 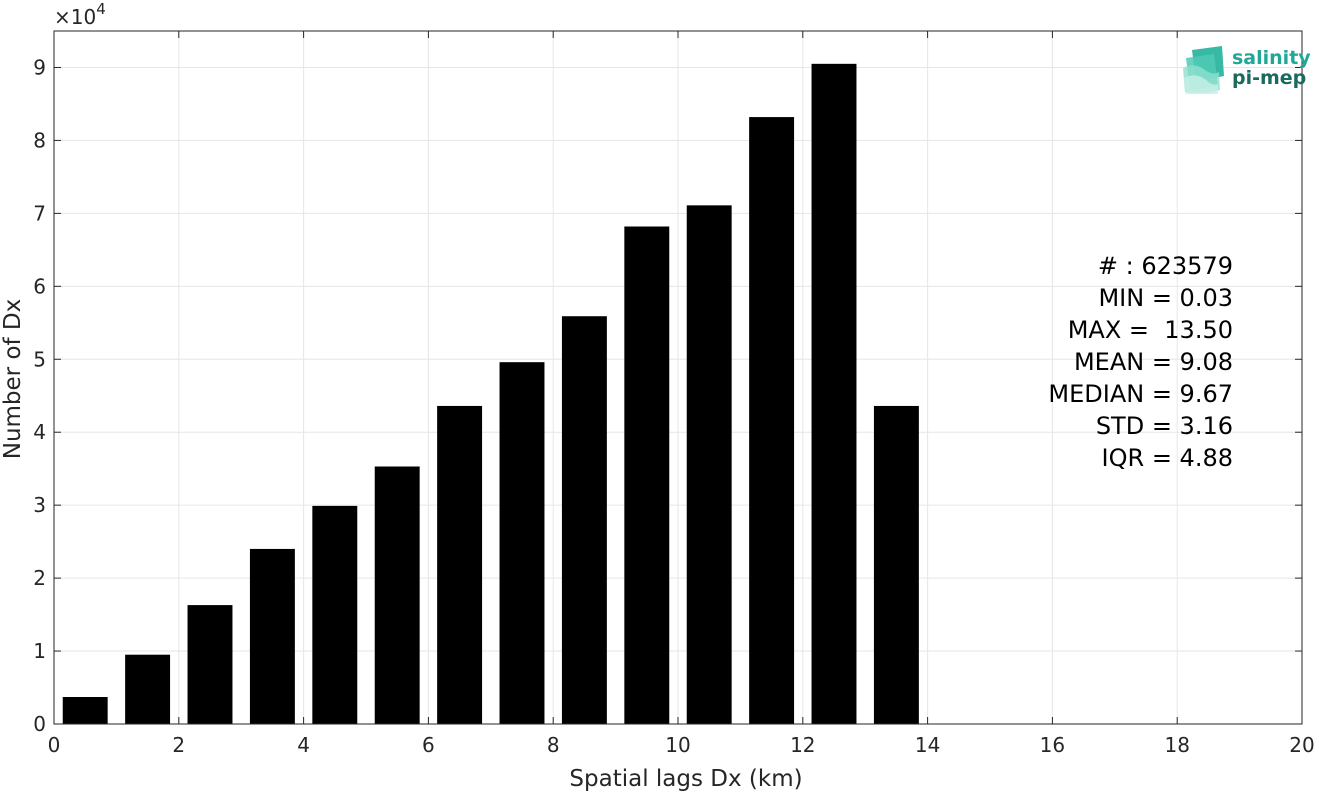 I want to click on x-tick-label: 18, so click(x=1176, y=745).